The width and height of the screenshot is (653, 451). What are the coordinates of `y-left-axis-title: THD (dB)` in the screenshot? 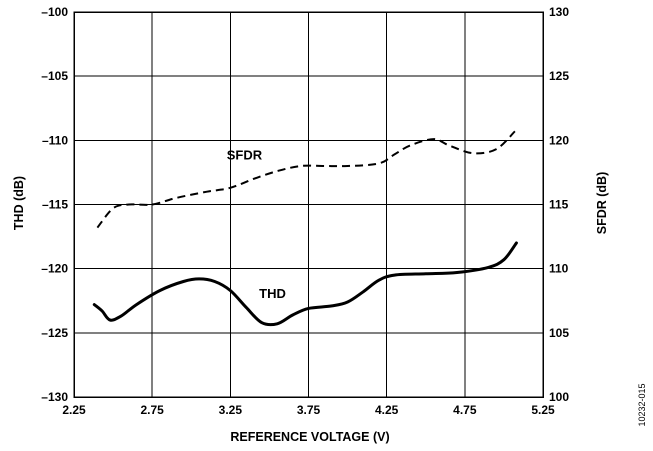 It's located at (19, 203).